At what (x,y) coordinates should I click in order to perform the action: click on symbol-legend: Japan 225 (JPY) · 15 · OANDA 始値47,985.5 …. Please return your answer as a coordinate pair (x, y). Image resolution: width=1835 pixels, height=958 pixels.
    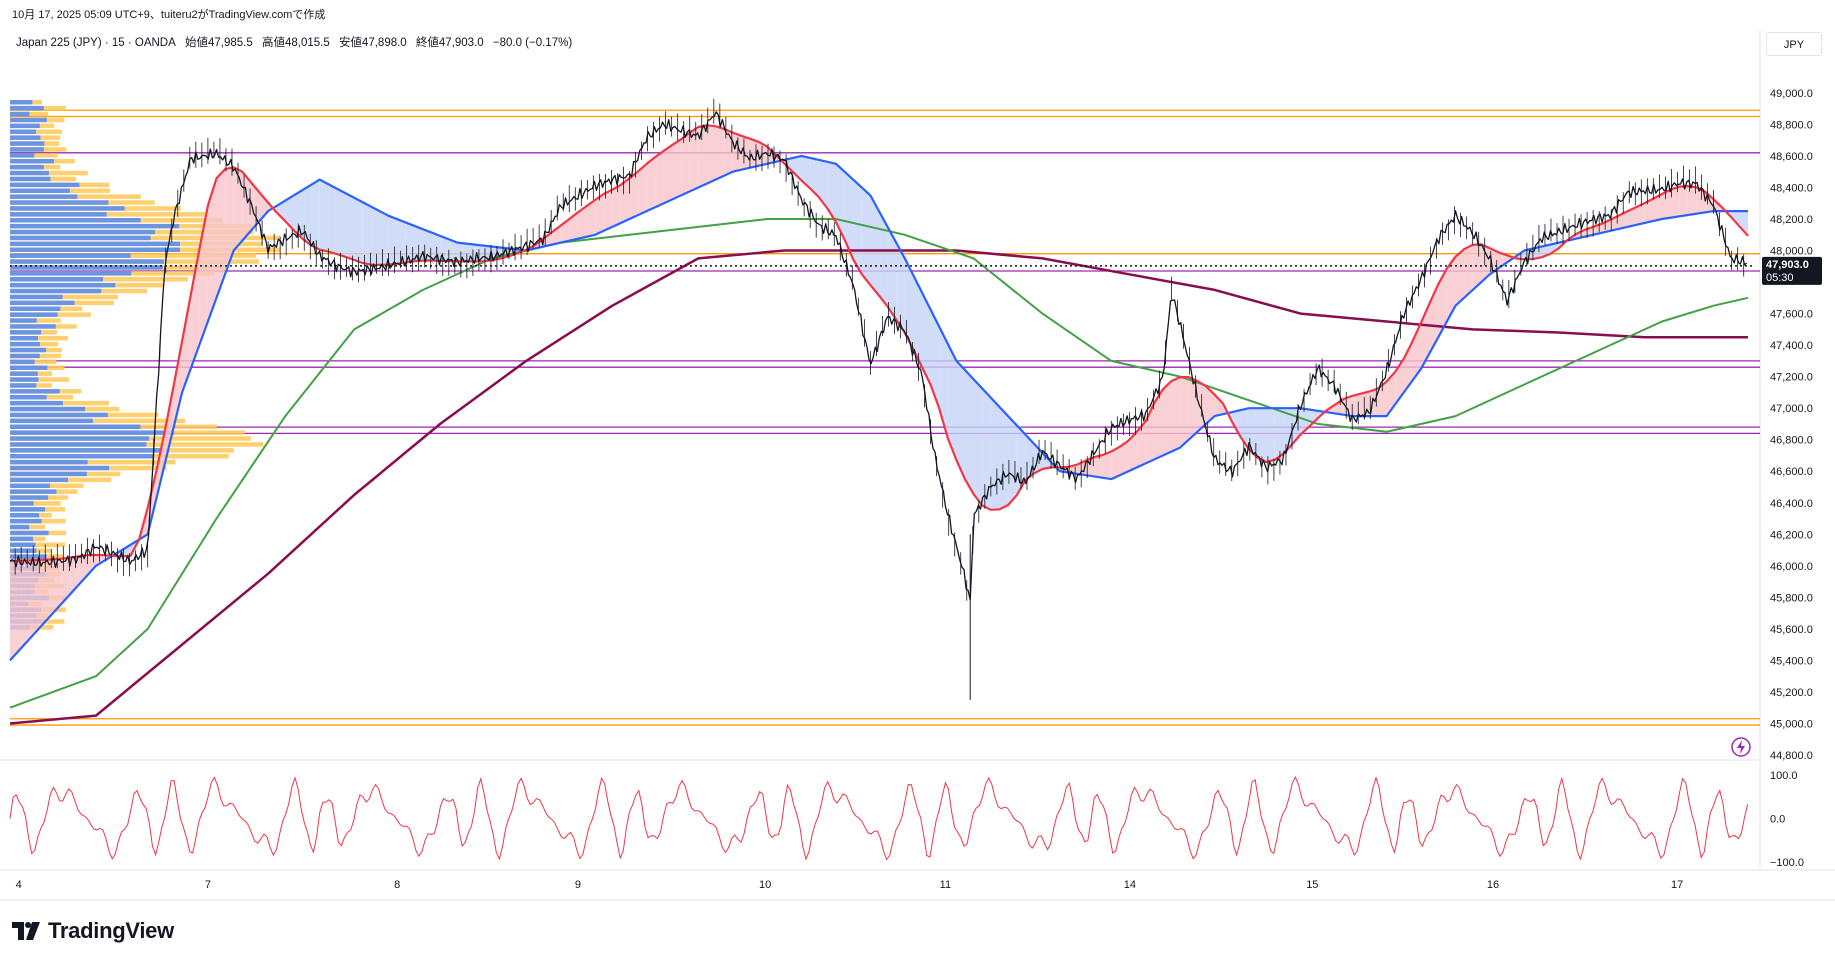
    Looking at the image, I should click on (297, 42).